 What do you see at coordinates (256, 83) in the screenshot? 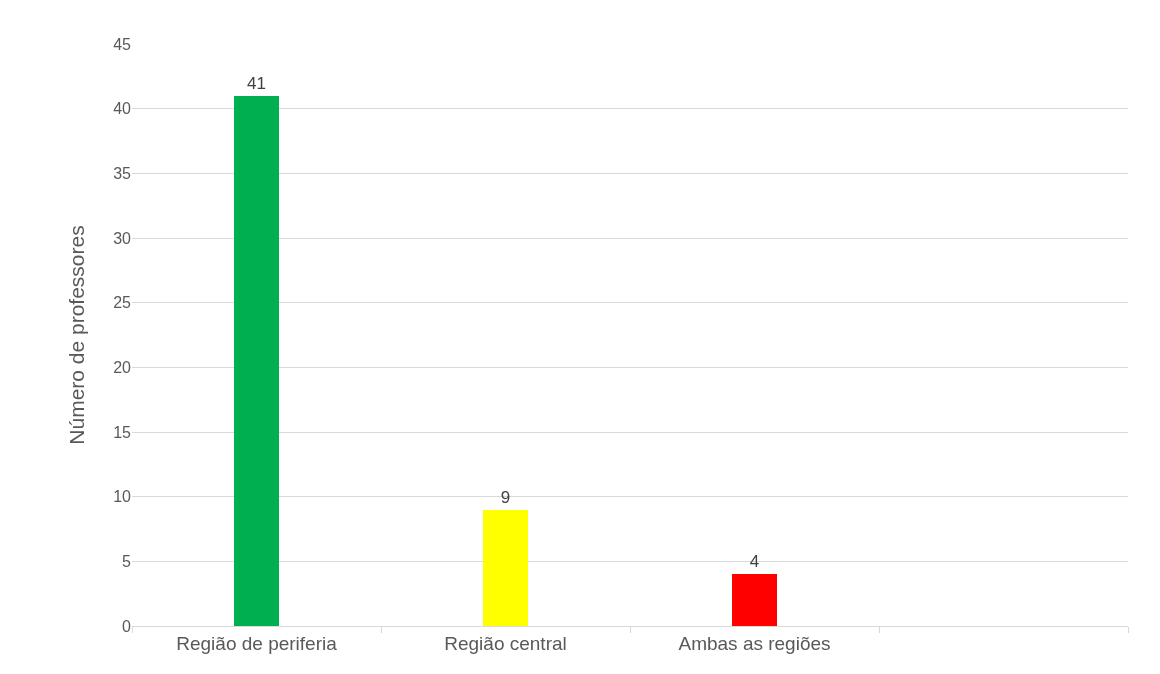
I see `data-label: 41` at bounding box center [256, 83].